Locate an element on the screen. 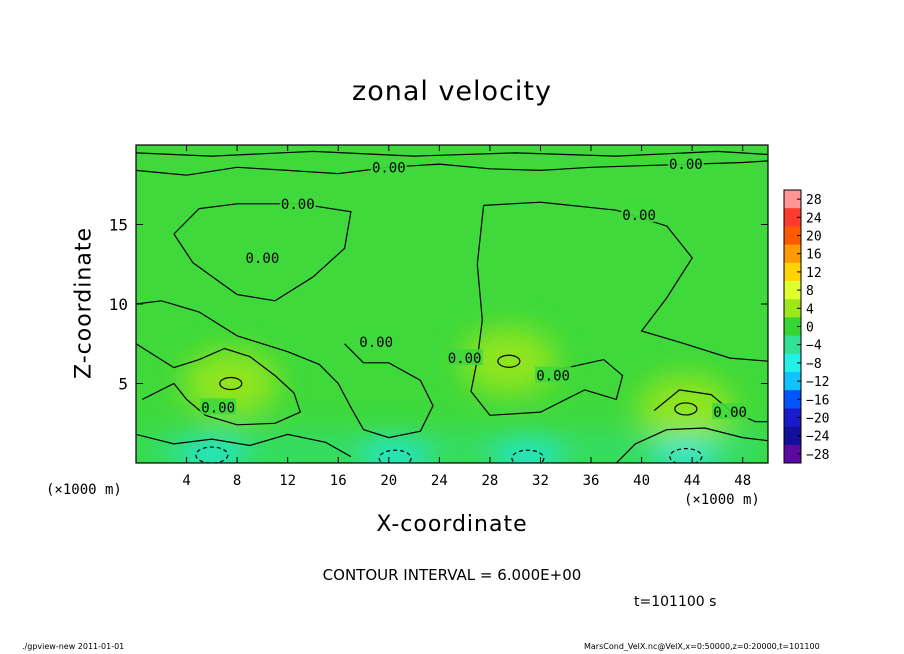  contour-label-4: 0.00 is located at coordinates (639, 216).